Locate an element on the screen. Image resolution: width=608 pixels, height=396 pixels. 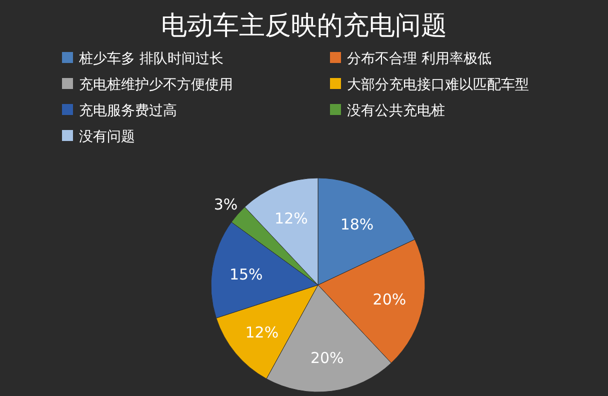
chart-title: 电动车主反映的充电问题 is located at coordinates (304, 26).